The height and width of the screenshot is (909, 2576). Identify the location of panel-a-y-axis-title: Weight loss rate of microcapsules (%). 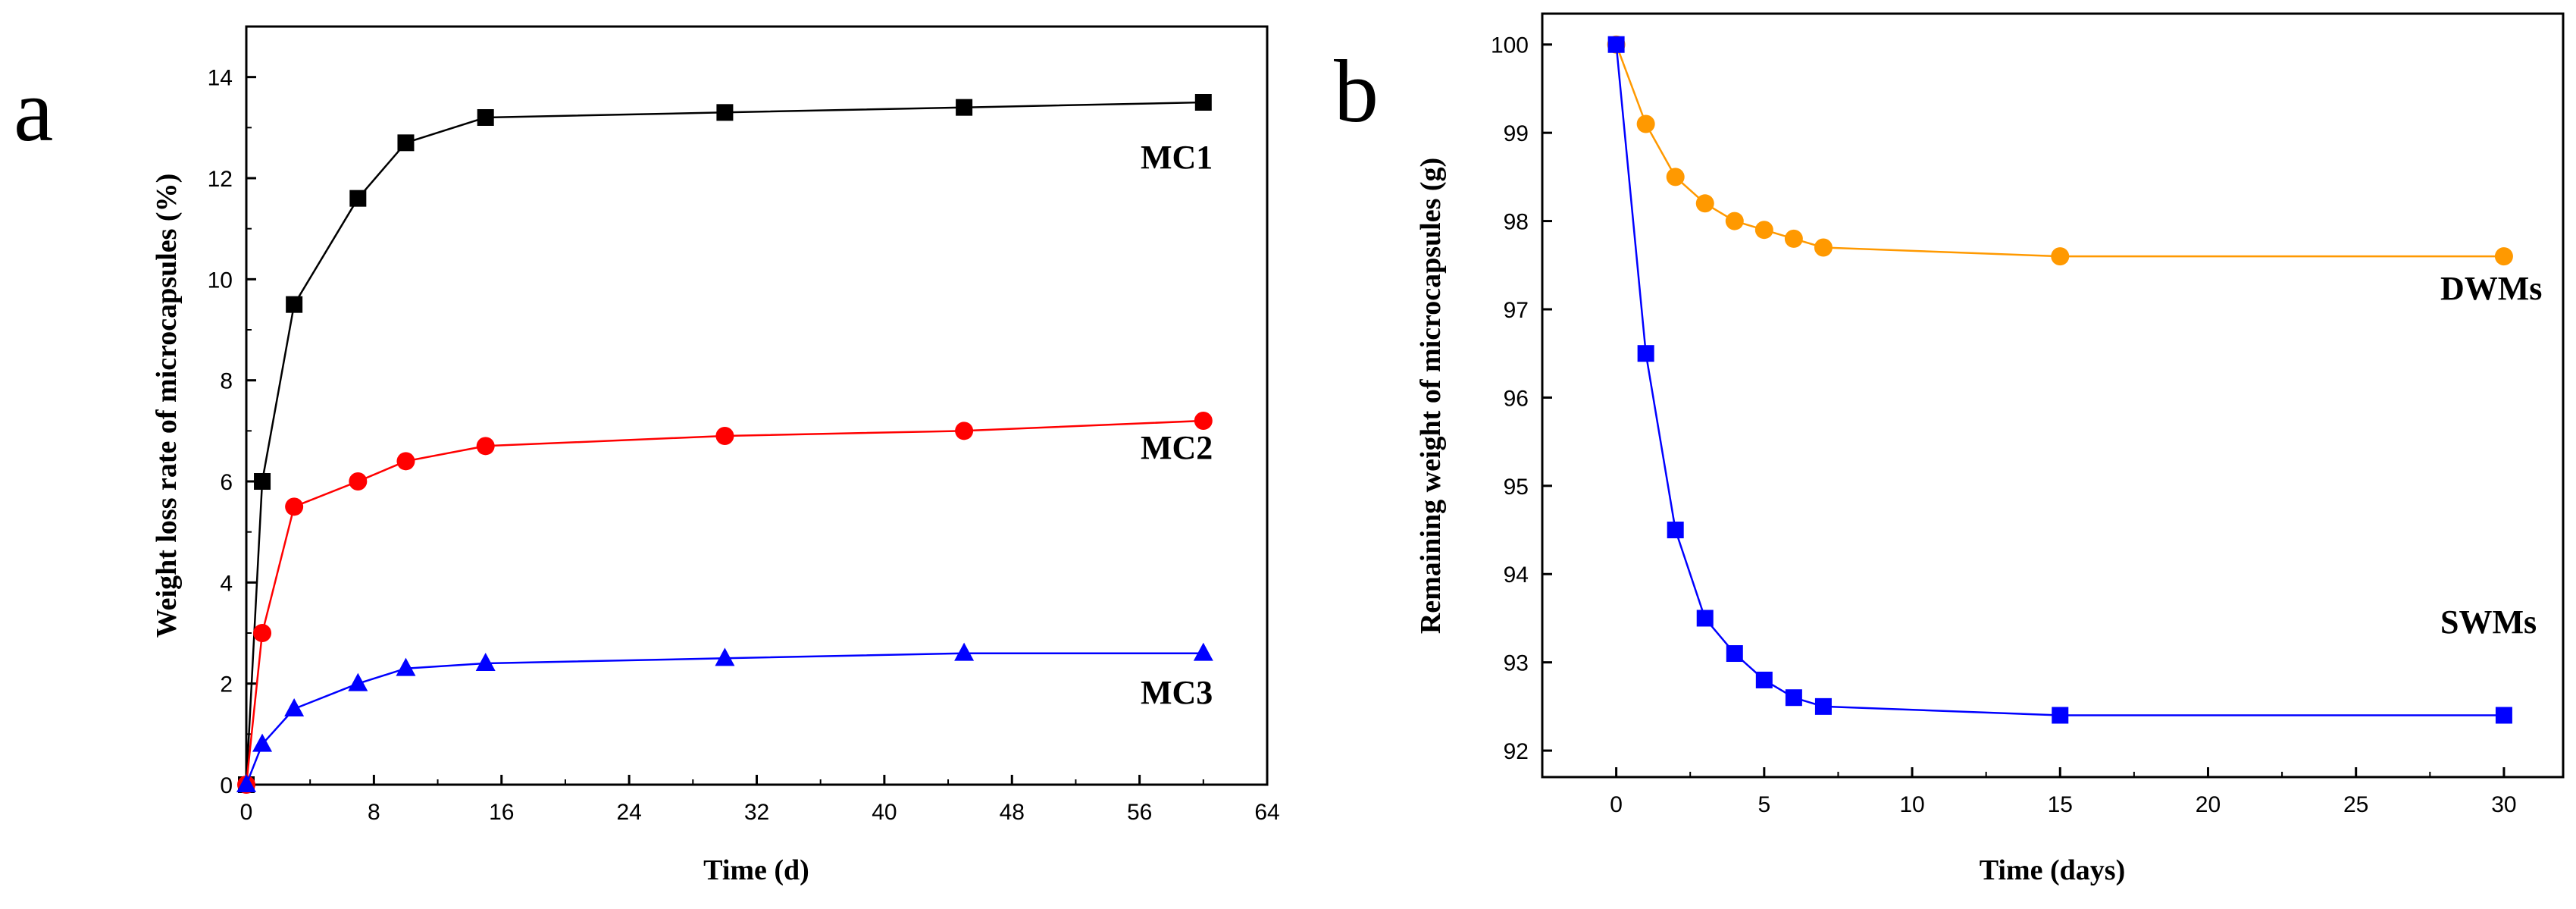
(167, 406).